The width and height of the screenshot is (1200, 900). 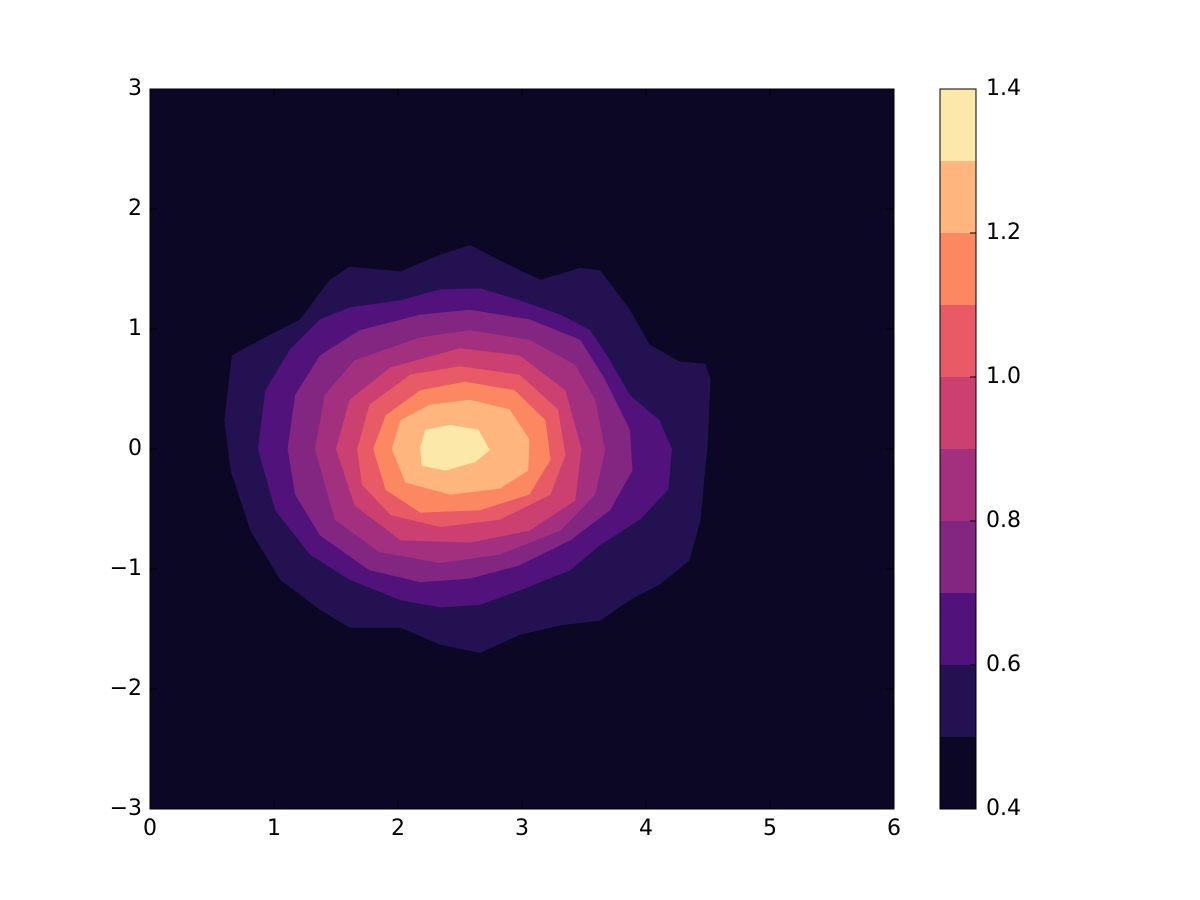 I want to click on x-tick-label: 3, so click(x=522, y=828).